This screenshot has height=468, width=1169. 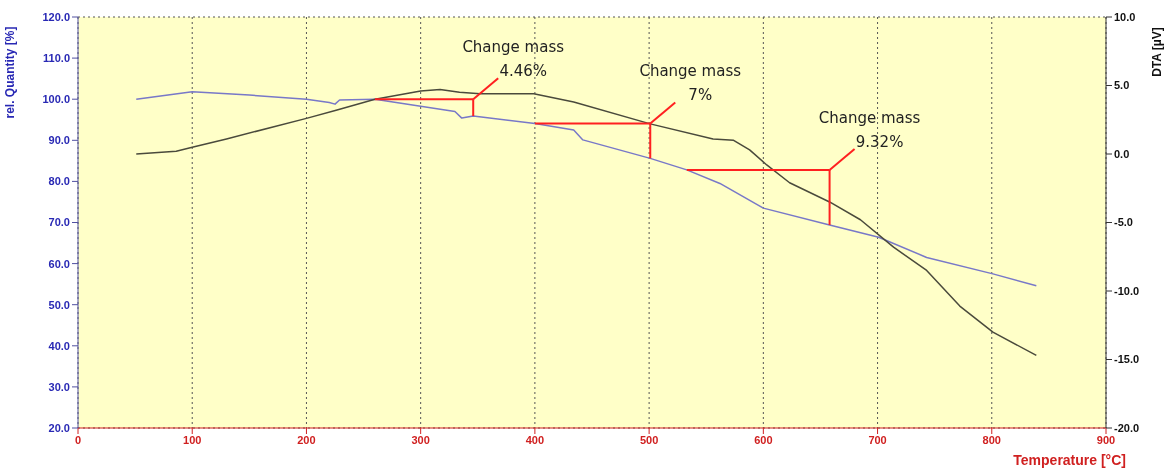 I want to click on x-tick-label: 800, so click(x=991, y=439).